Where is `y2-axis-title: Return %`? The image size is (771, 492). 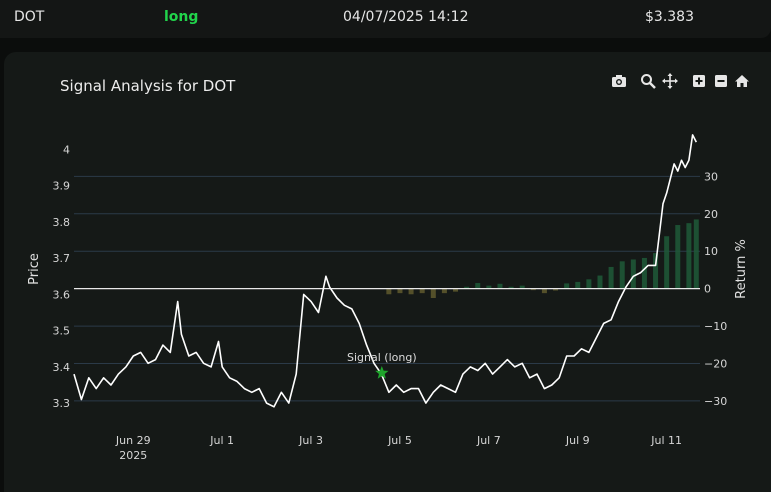
y2-axis-title: Return % is located at coordinates (741, 269).